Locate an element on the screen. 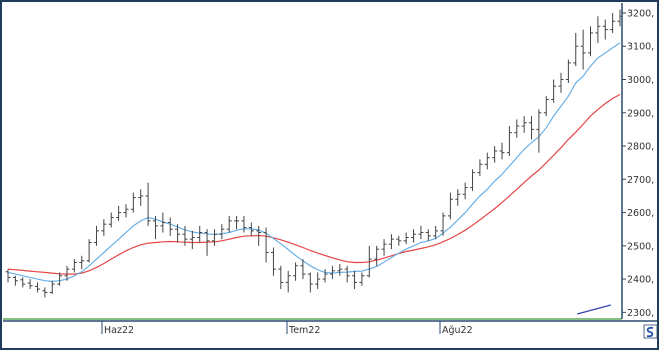 The image size is (659, 350). y-tick-label: 2300, is located at coordinates (640, 313).